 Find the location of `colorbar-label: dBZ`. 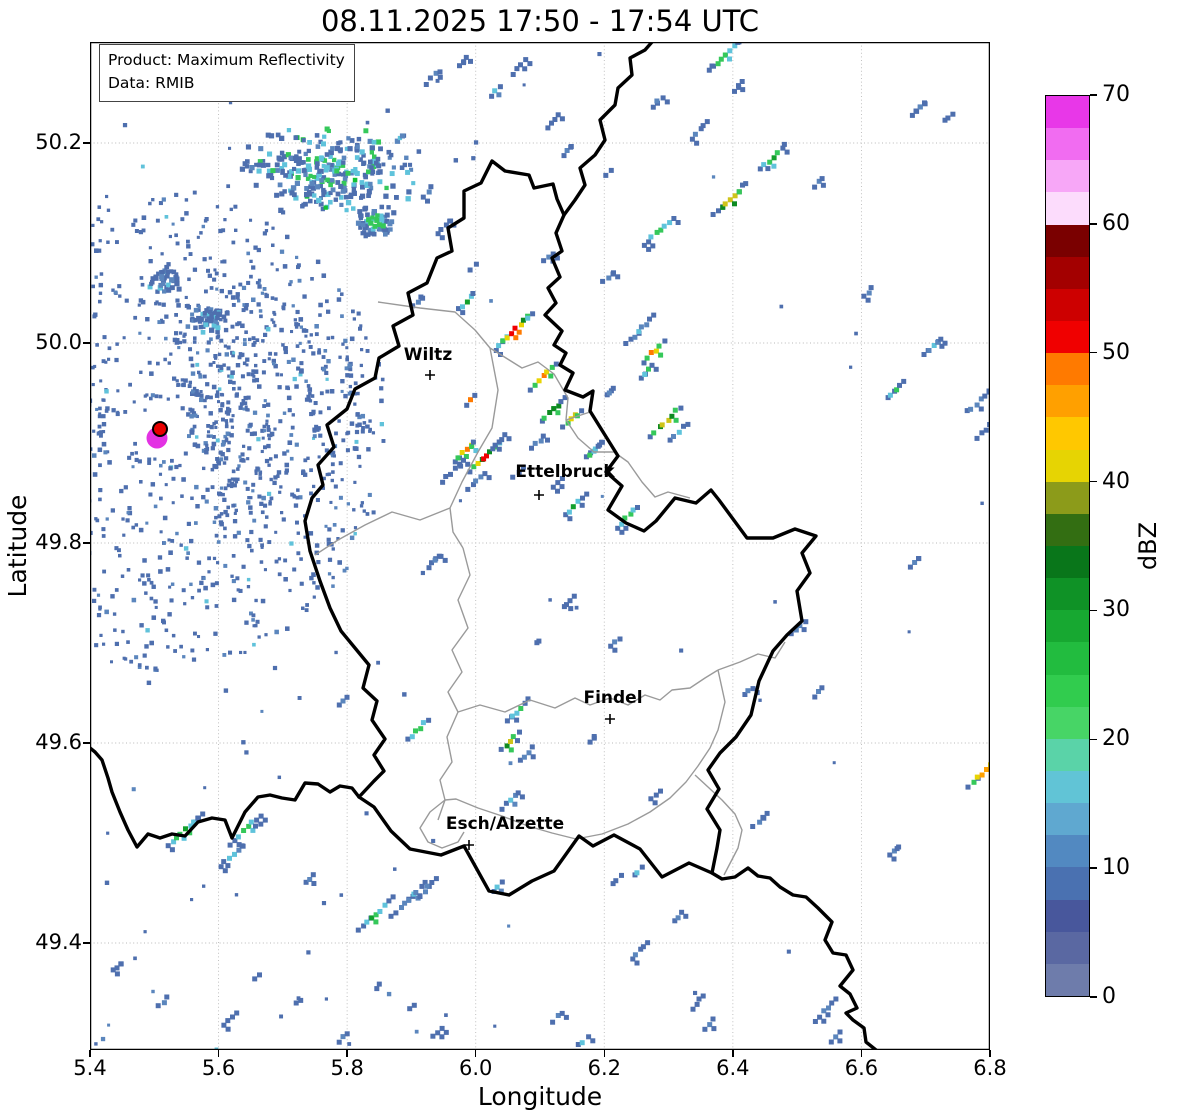

colorbar-label: dBZ is located at coordinates (1148, 546).